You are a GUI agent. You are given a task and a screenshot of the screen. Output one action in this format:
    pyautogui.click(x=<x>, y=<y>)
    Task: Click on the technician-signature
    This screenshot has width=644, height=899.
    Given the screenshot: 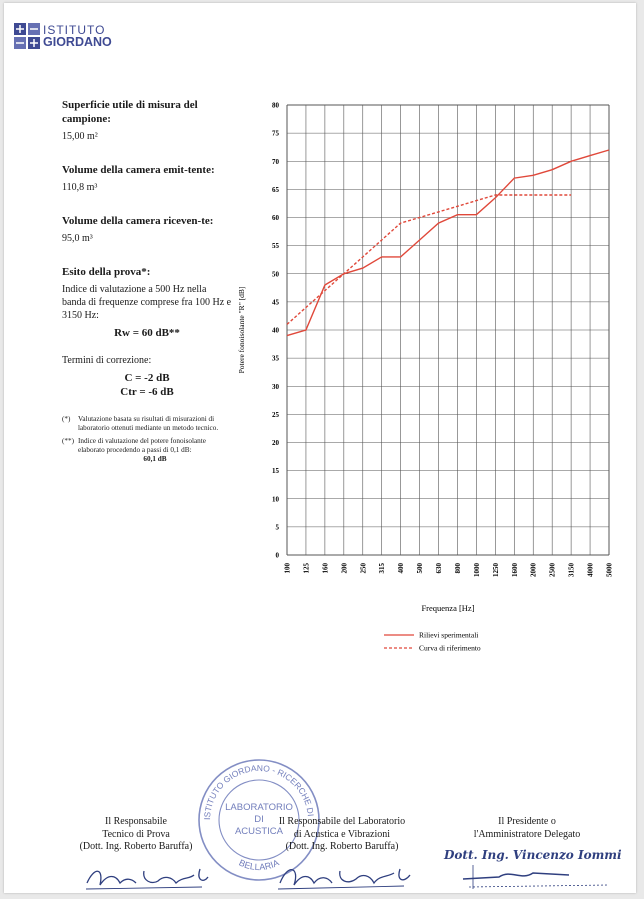 What is the action you would take?
    pyautogui.click(x=147, y=879)
    